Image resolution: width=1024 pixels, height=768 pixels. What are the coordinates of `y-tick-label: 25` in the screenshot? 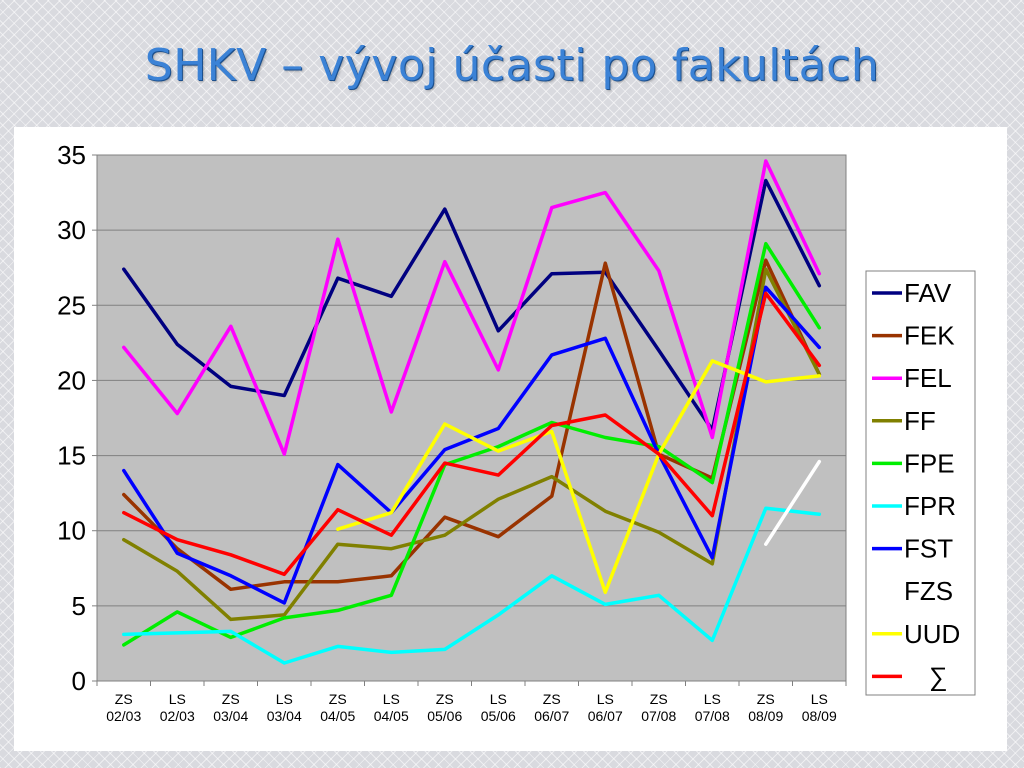 It's located at (71, 305).